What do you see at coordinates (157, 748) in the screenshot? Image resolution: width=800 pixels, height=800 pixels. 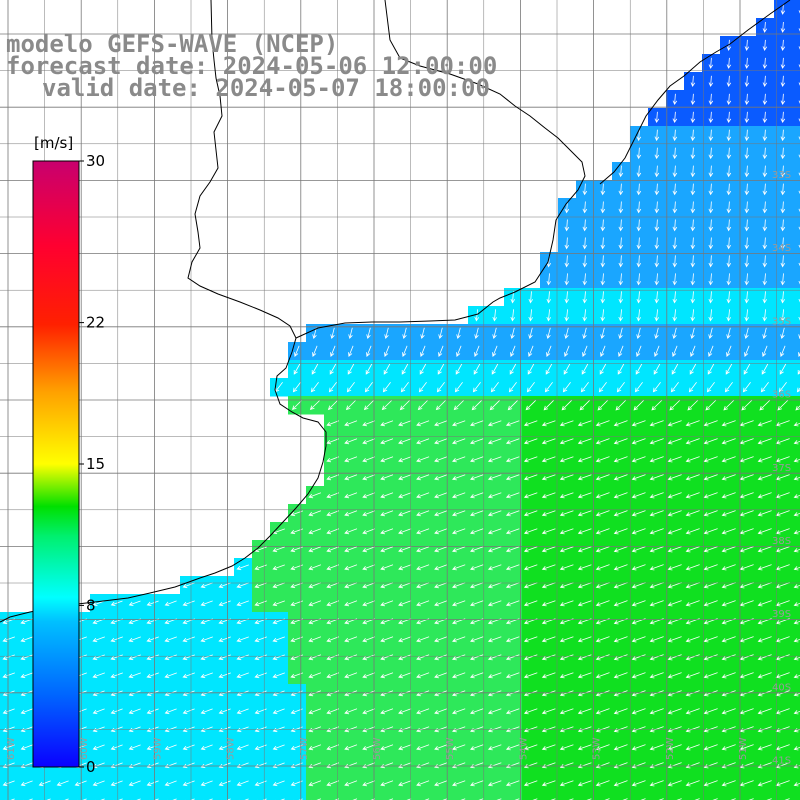 I see `longitude-label: 59W` at bounding box center [157, 748].